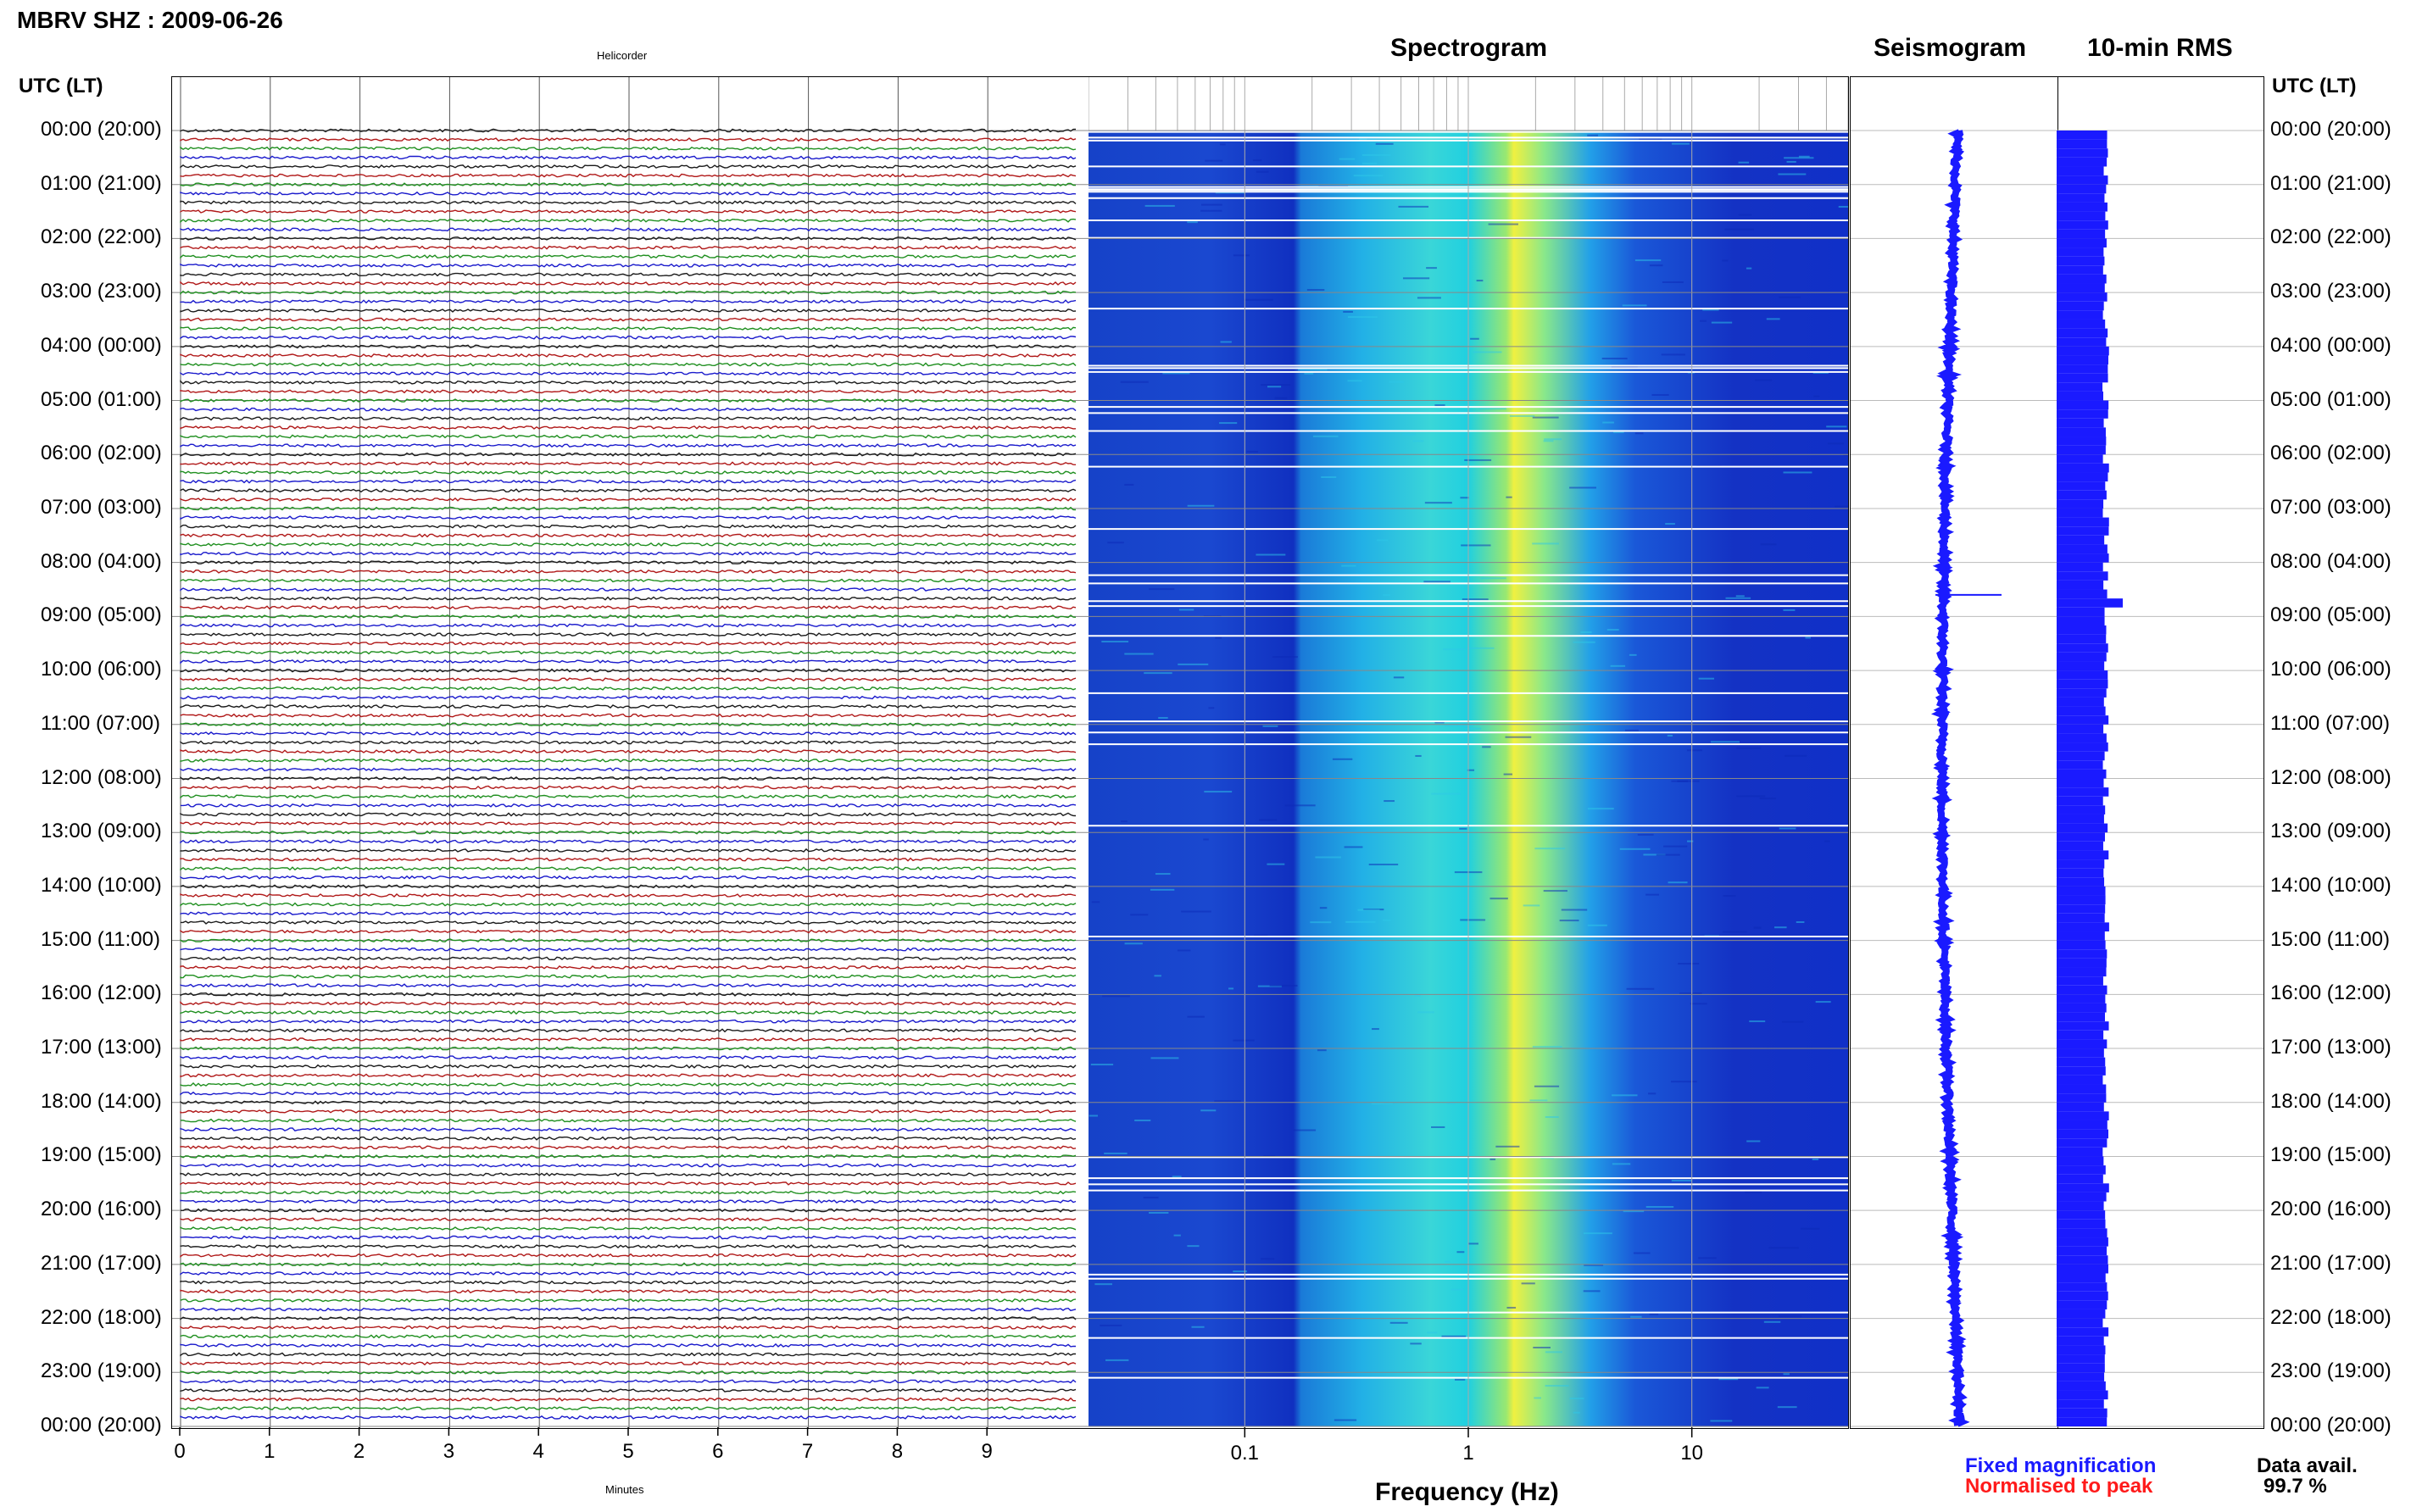 The height and width of the screenshot is (1512, 2411). What do you see at coordinates (2331, 507) in the screenshot?
I see `right-time-tick-label: 07:00 (03:00)` at bounding box center [2331, 507].